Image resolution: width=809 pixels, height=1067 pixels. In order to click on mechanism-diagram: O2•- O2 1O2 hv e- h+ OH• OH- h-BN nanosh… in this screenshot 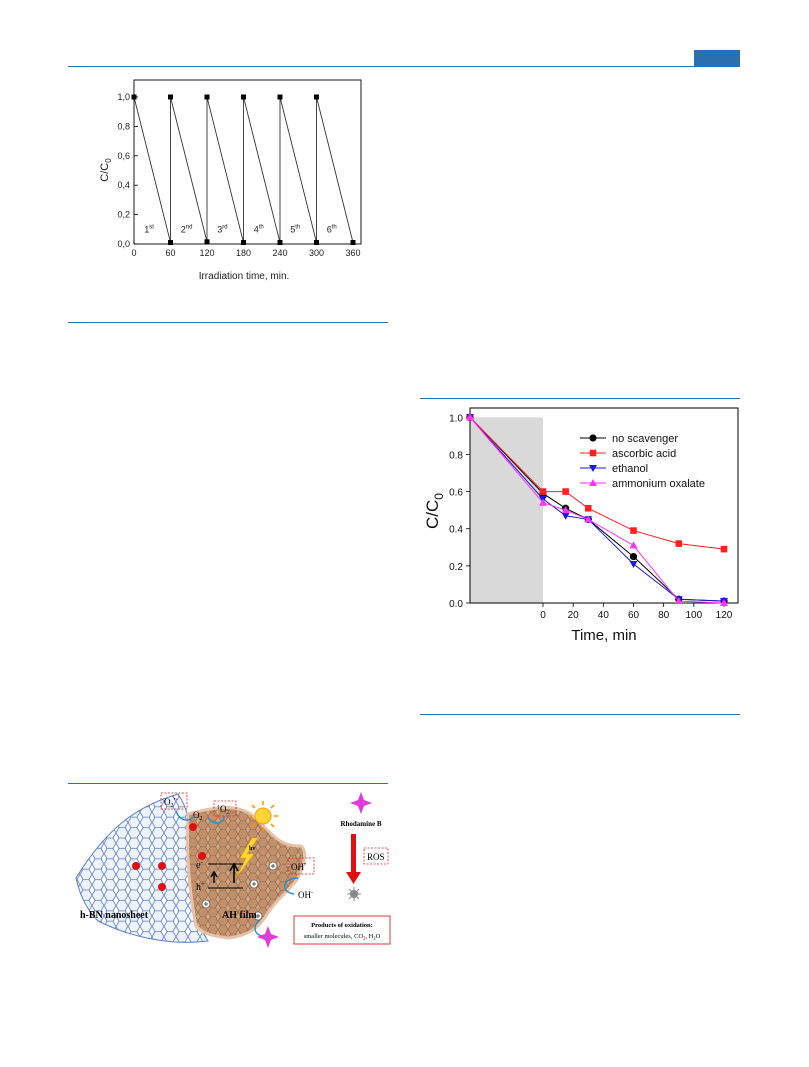, I will do `click(233, 870)`.